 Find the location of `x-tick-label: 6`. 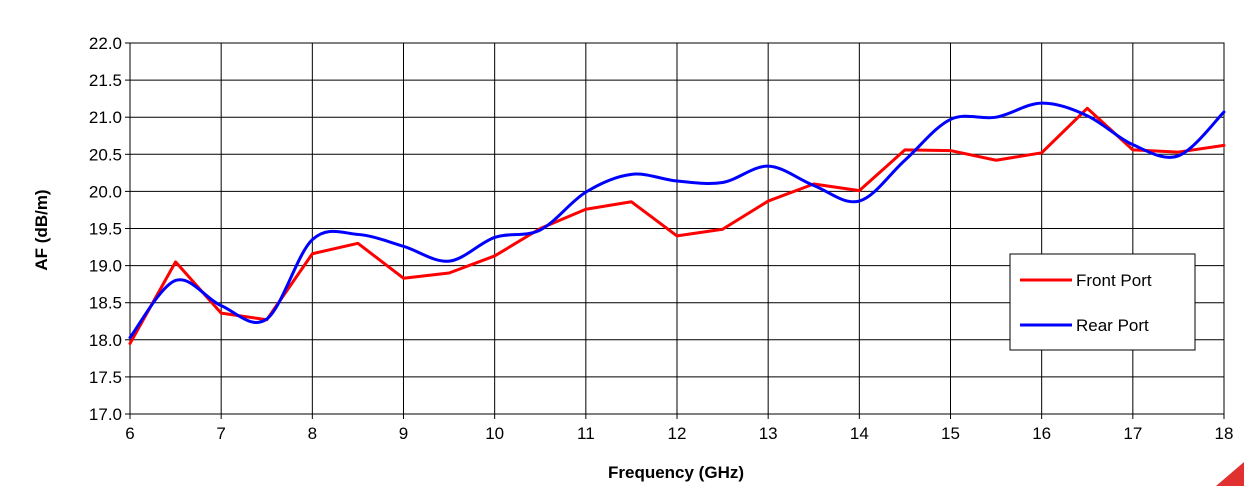

x-tick-label: 6 is located at coordinates (129, 433).